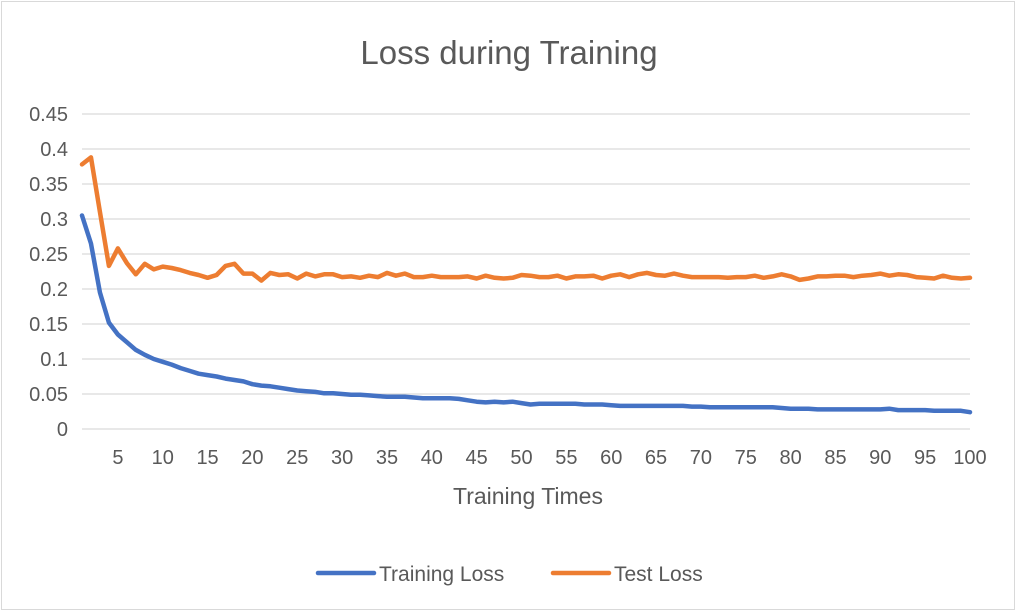  What do you see at coordinates (549, 458) in the screenshot?
I see `x-axis-ticks: 5 10 15 20 25 30 35 40 45 50 55 60 65 70 75 80 85 90 95 100` at bounding box center [549, 458].